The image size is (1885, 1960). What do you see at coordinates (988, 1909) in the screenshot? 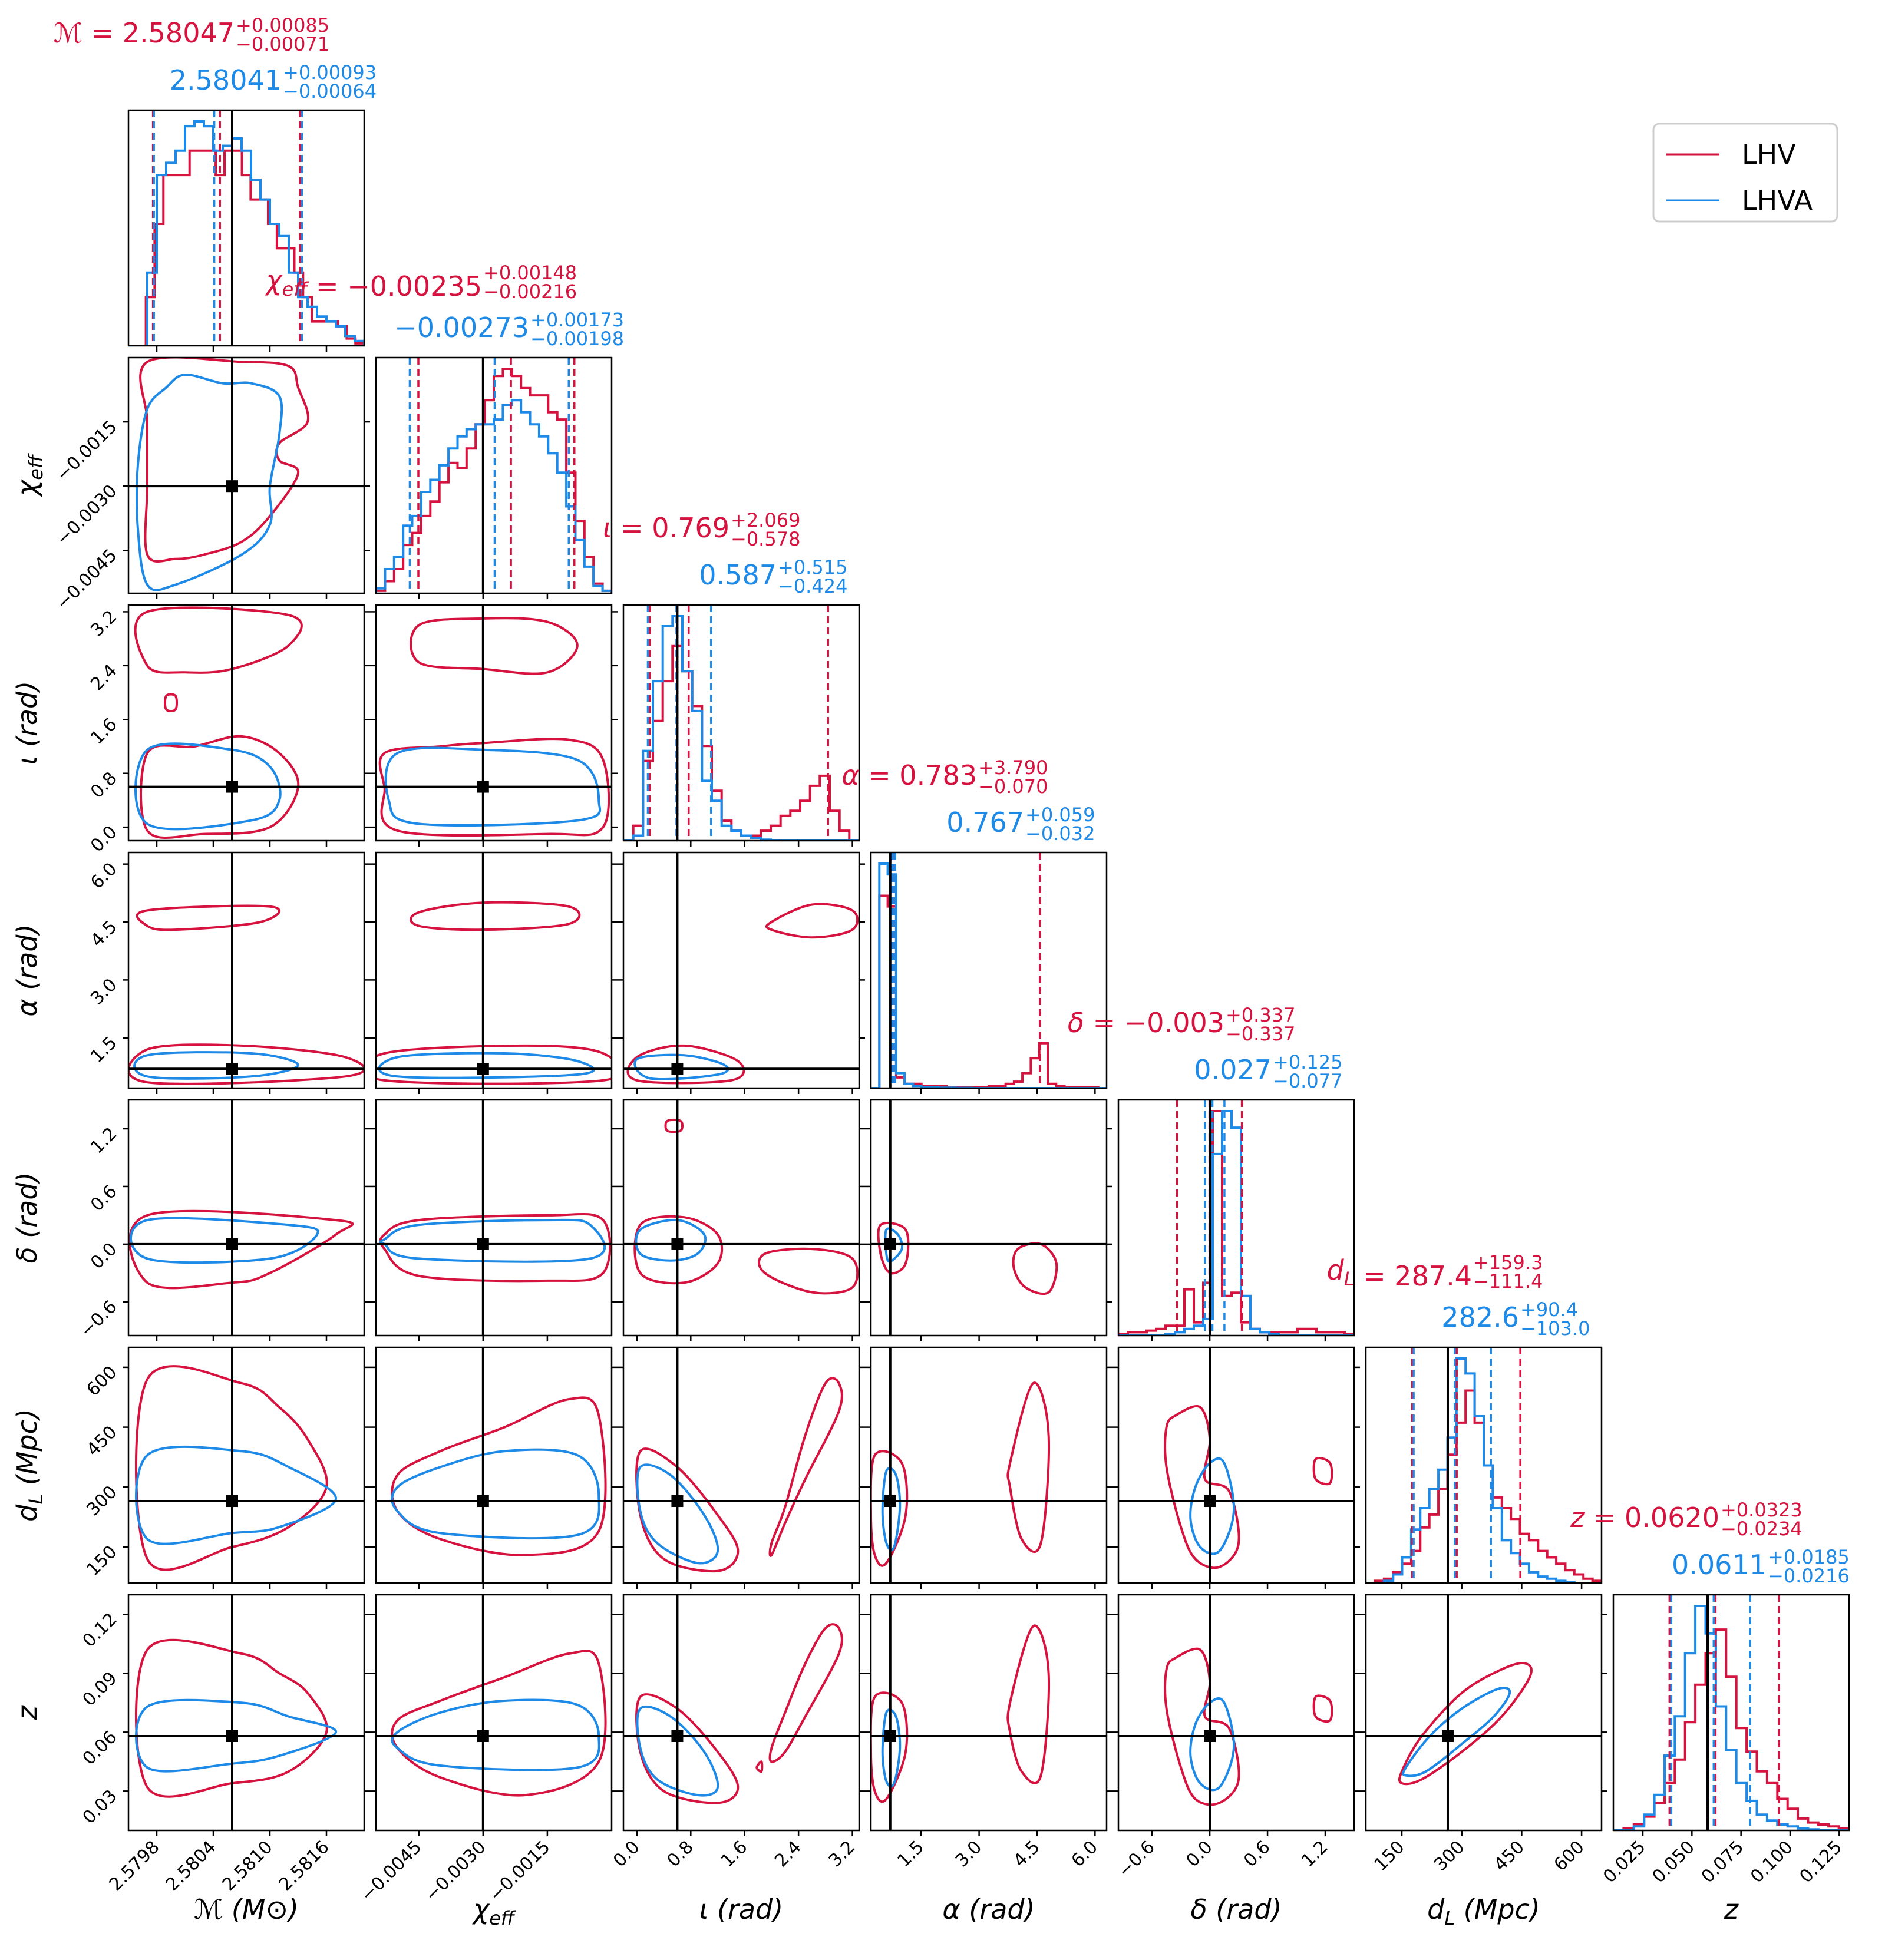
I see `xlabel-alpha: α (rad)` at bounding box center [988, 1909].